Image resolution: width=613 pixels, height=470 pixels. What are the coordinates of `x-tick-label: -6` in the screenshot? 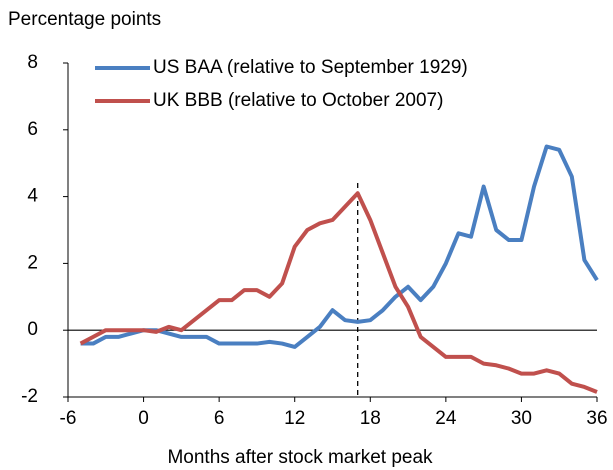 It's located at (68, 418).